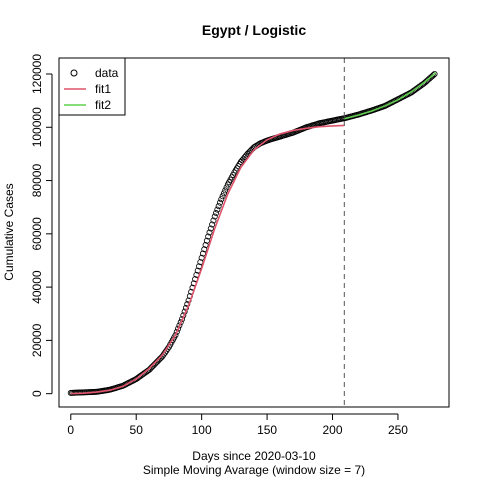  Describe the element at coordinates (9, 231) in the screenshot. I see `y-axis-label: Cumulative Cases` at that location.